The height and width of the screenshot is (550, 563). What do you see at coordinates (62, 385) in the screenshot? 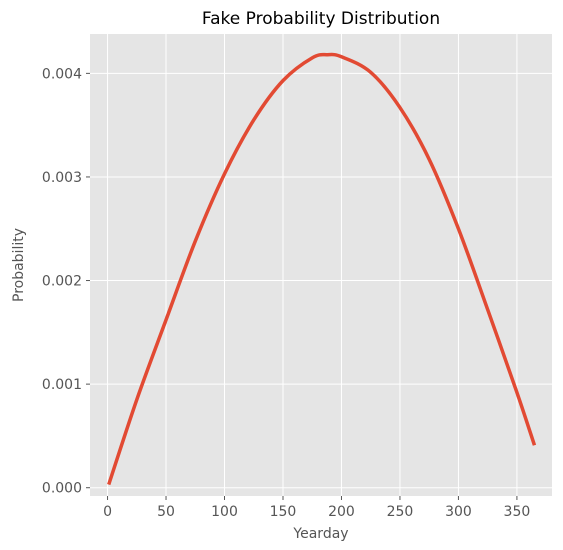
I see `y-tick-label: 0.001` at bounding box center [62, 385].